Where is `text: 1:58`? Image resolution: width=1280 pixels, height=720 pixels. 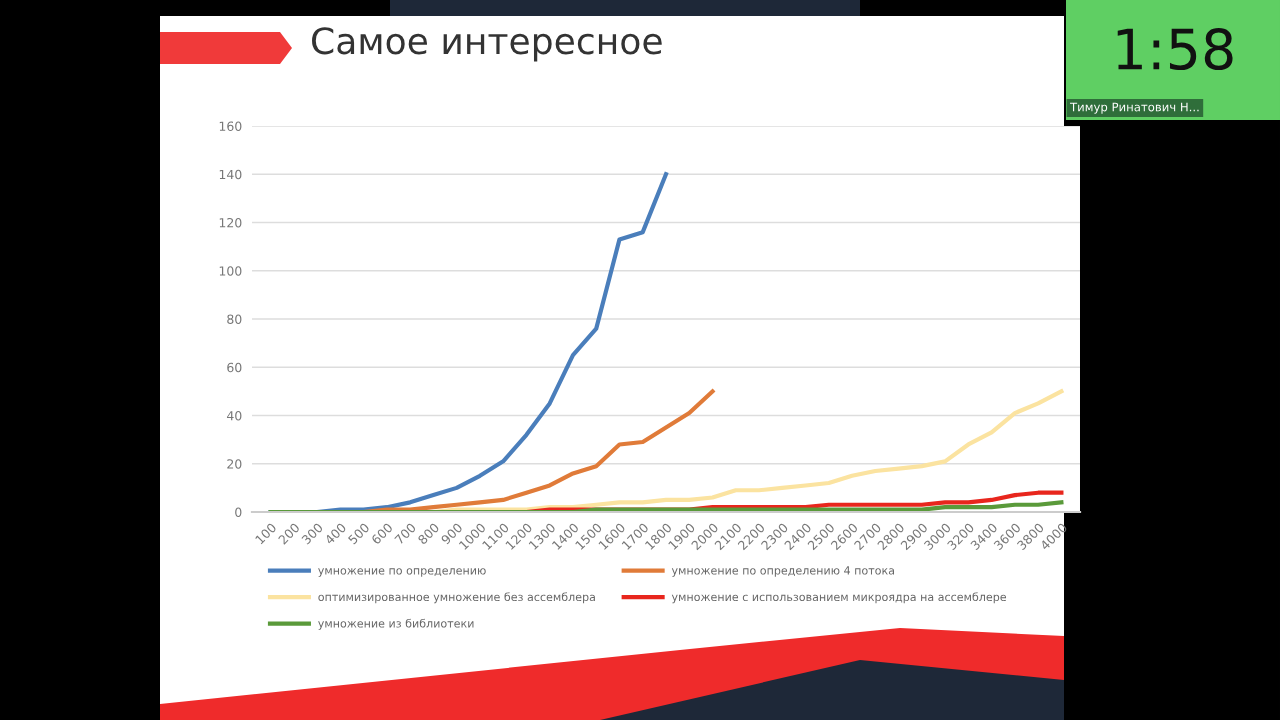
text: 1:58 is located at coordinates (1175, 49).